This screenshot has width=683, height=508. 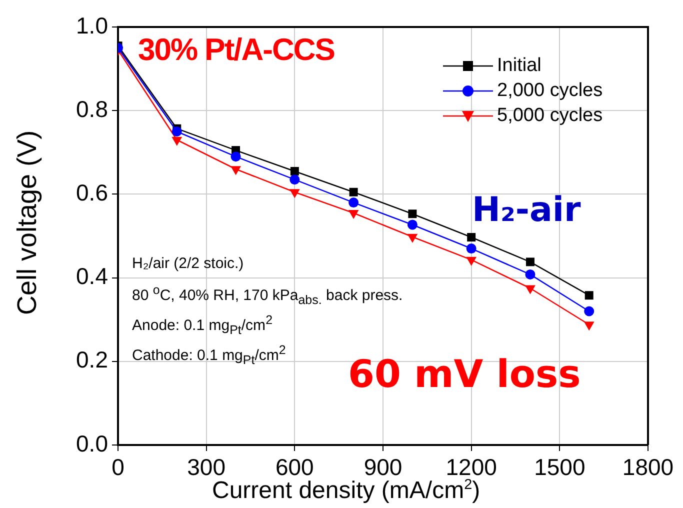 I want to click on x-tick-label: 1800, so click(x=648, y=467).